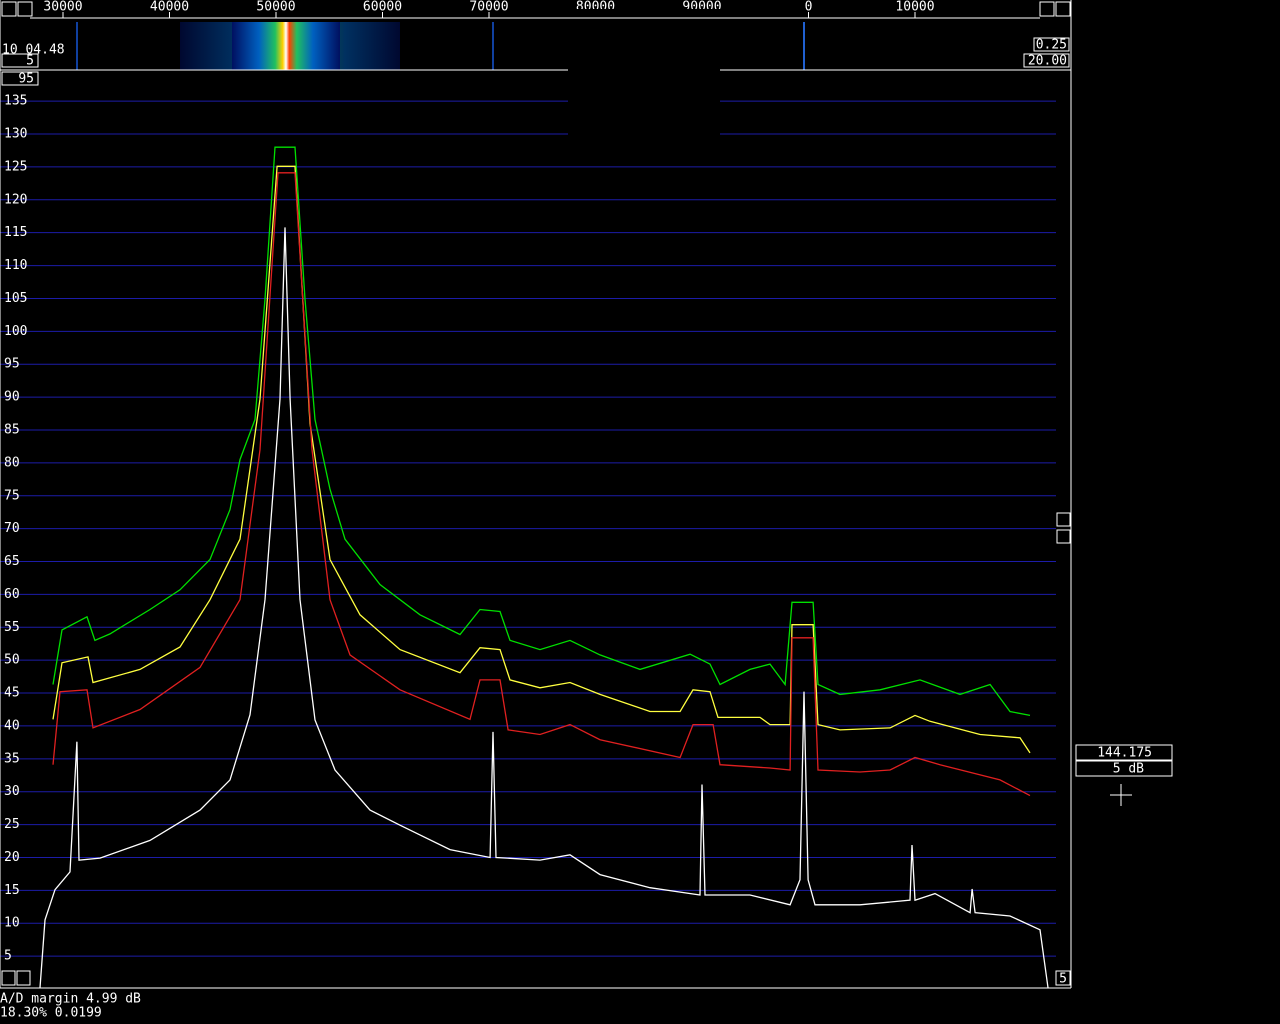  I want to click on y-tick-label: 65, so click(12, 561).